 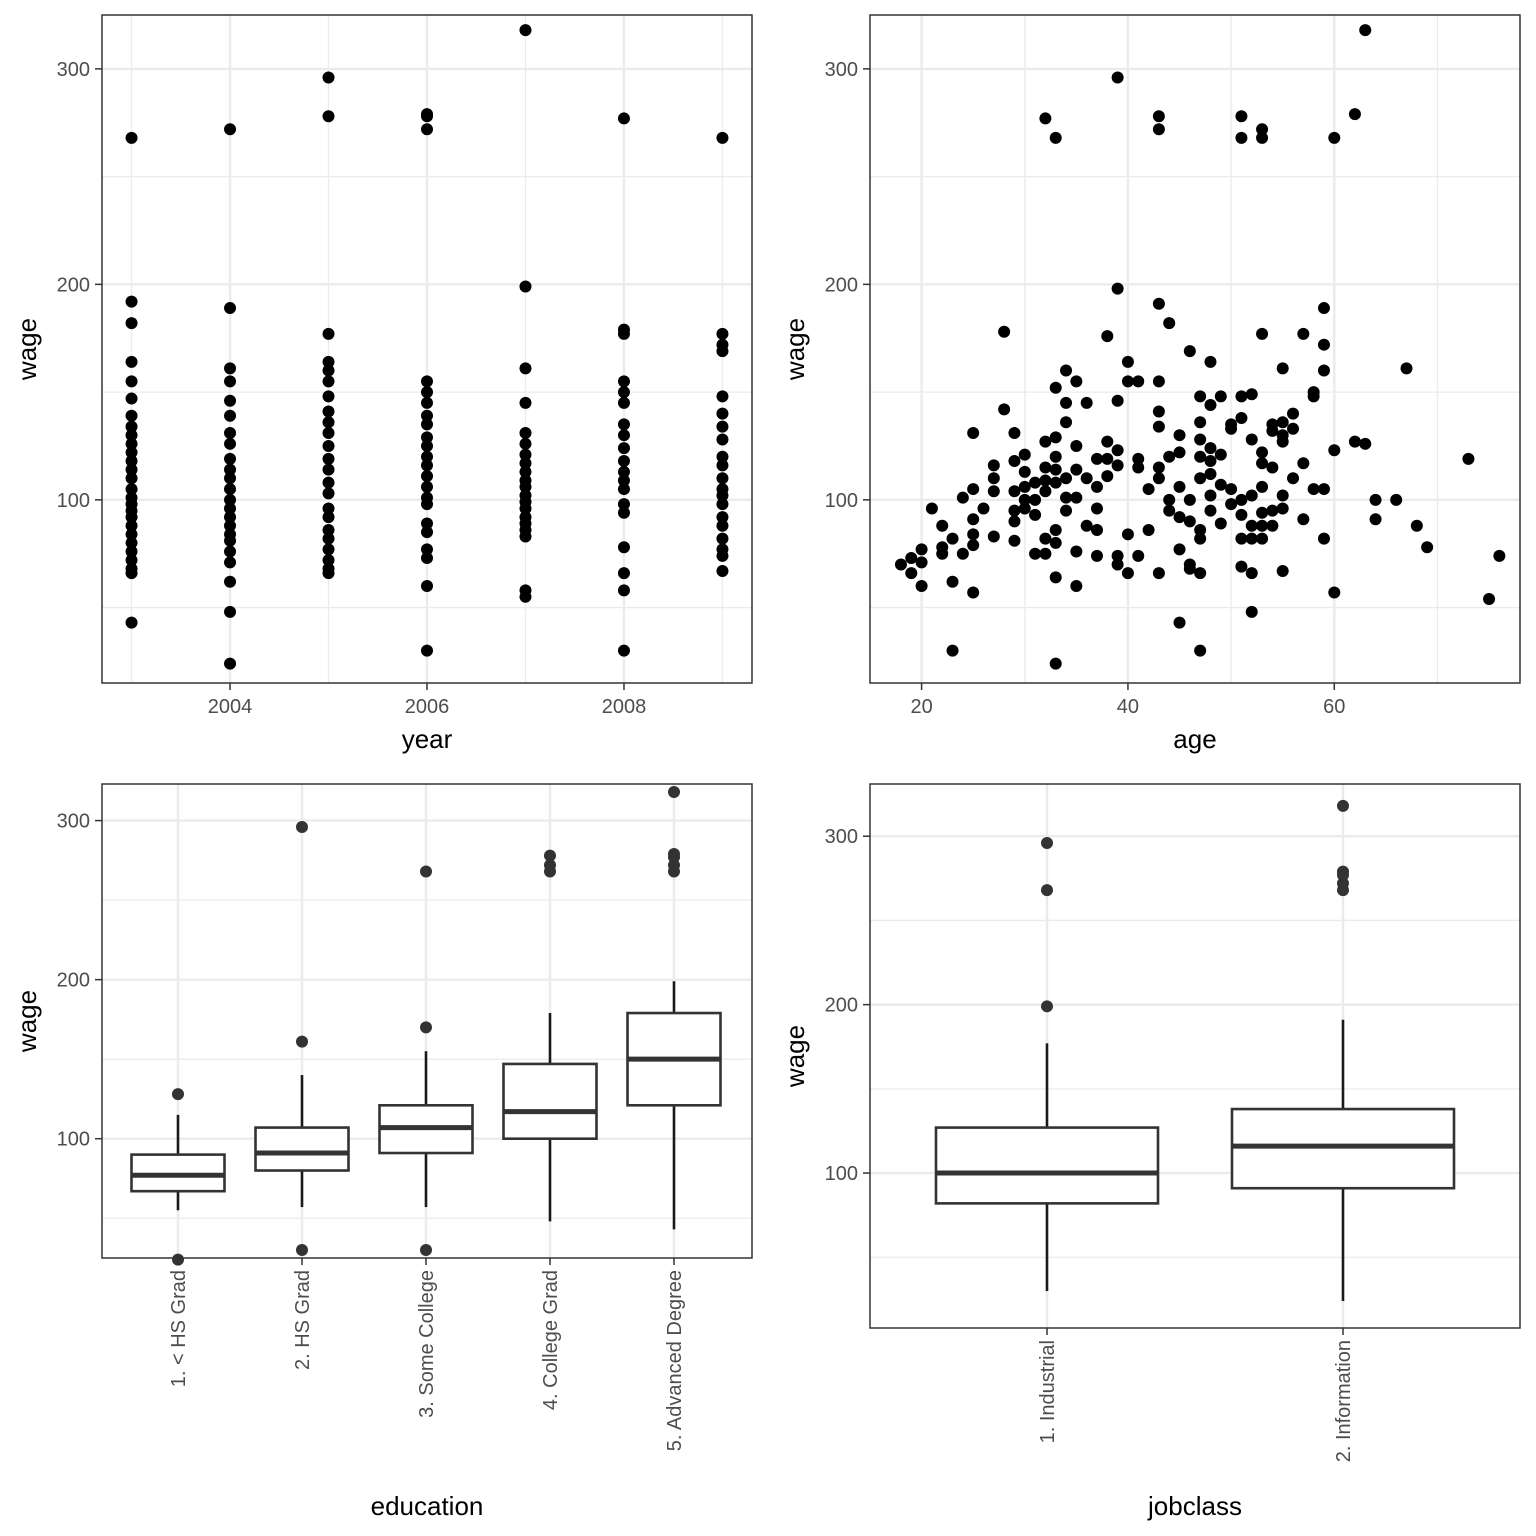 What do you see at coordinates (624, 707) in the screenshot?
I see `x-tick-label: 2008` at bounding box center [624, 707].